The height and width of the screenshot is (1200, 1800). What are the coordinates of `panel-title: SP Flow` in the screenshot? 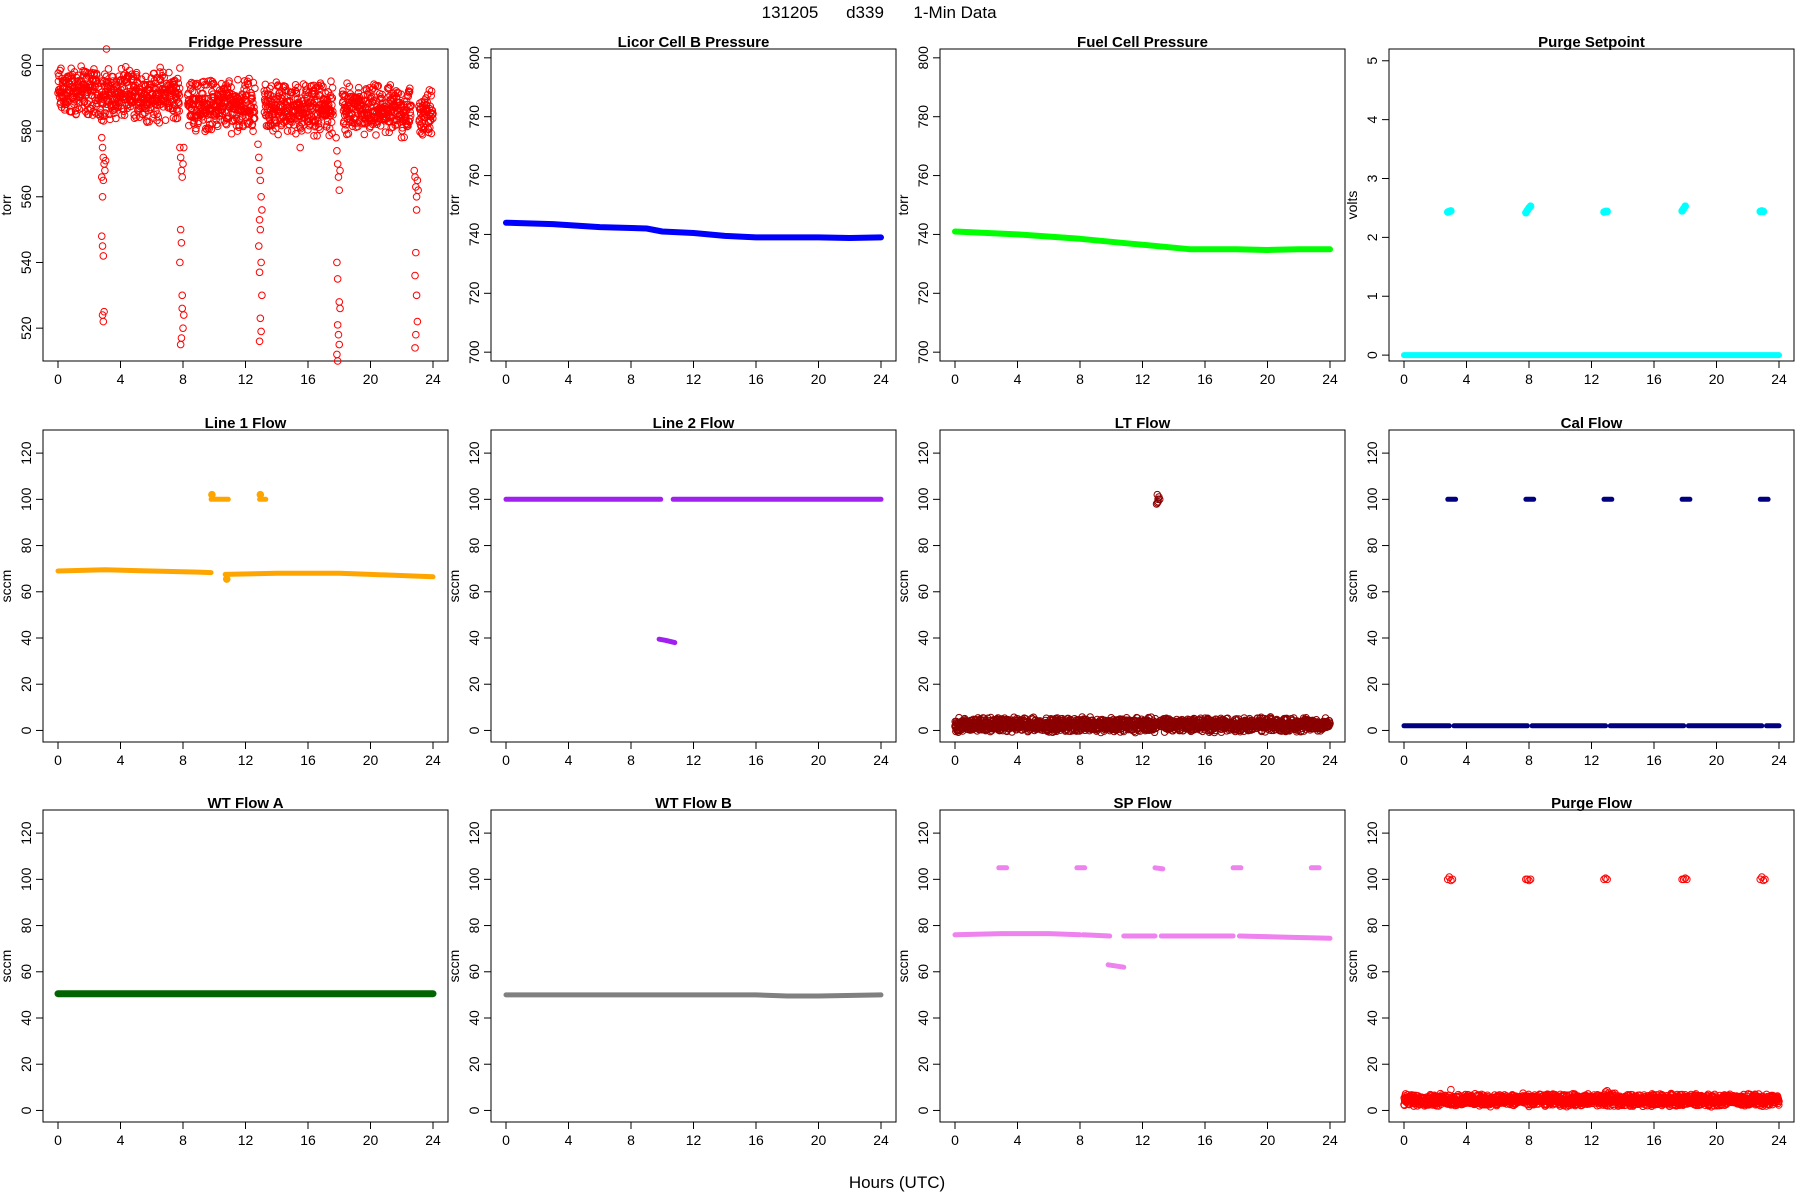 It's located at (1142, 803).